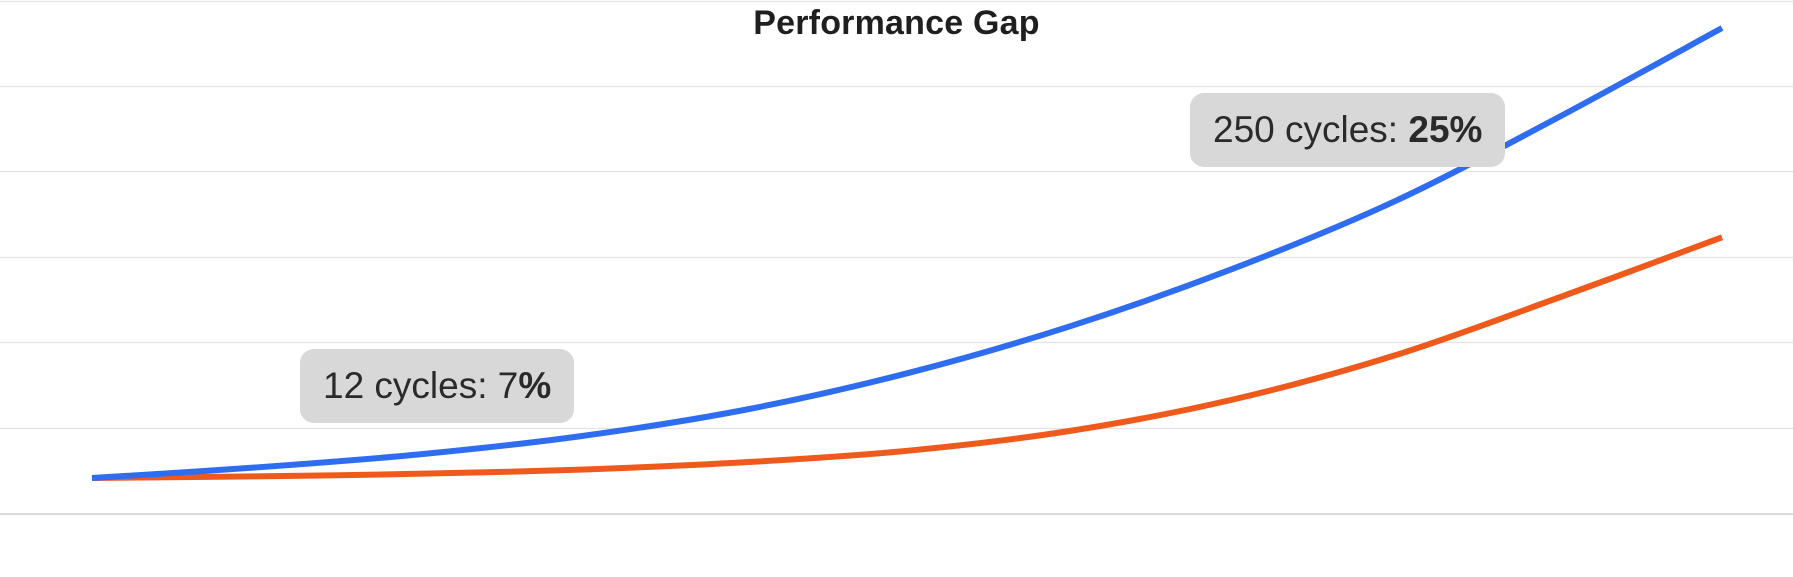 The width and height of the screenshot is (1793, 577). I want to click on annotation-250-cycles: 250 cycles: 25%, so click(1348, 130).